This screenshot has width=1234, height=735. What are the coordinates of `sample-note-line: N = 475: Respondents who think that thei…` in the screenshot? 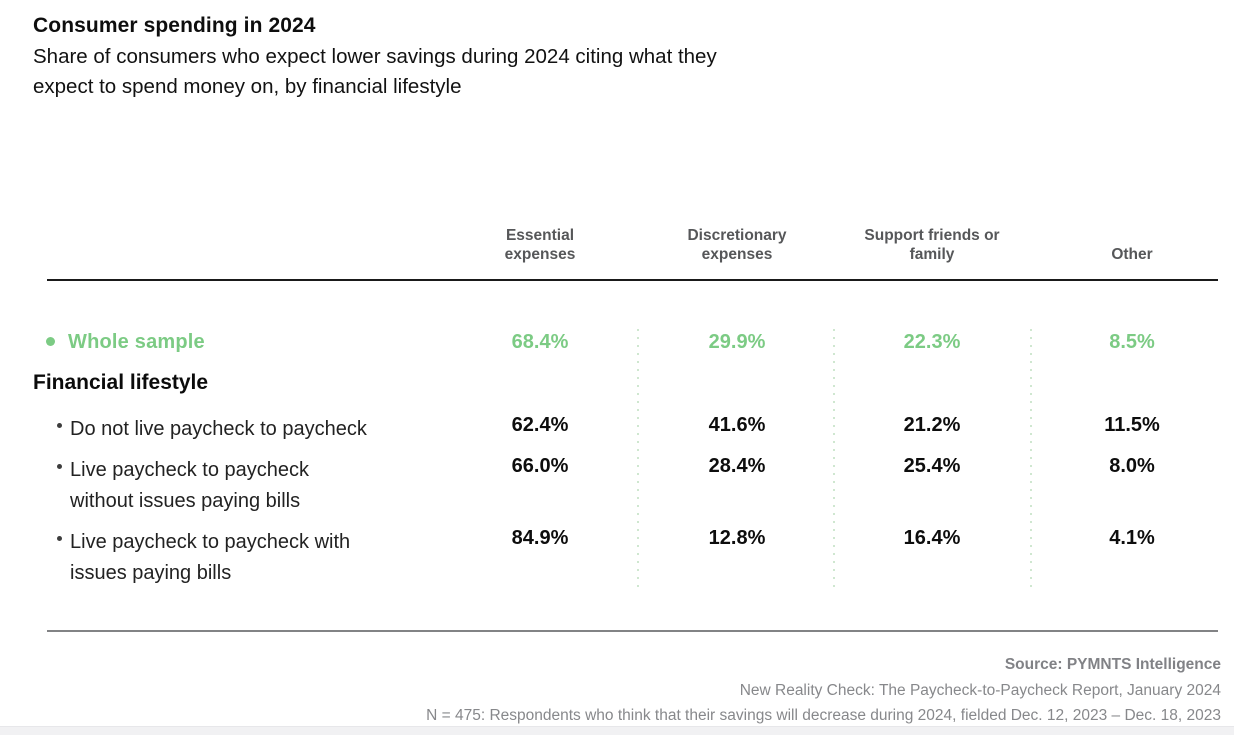 It's located at (823, 715).